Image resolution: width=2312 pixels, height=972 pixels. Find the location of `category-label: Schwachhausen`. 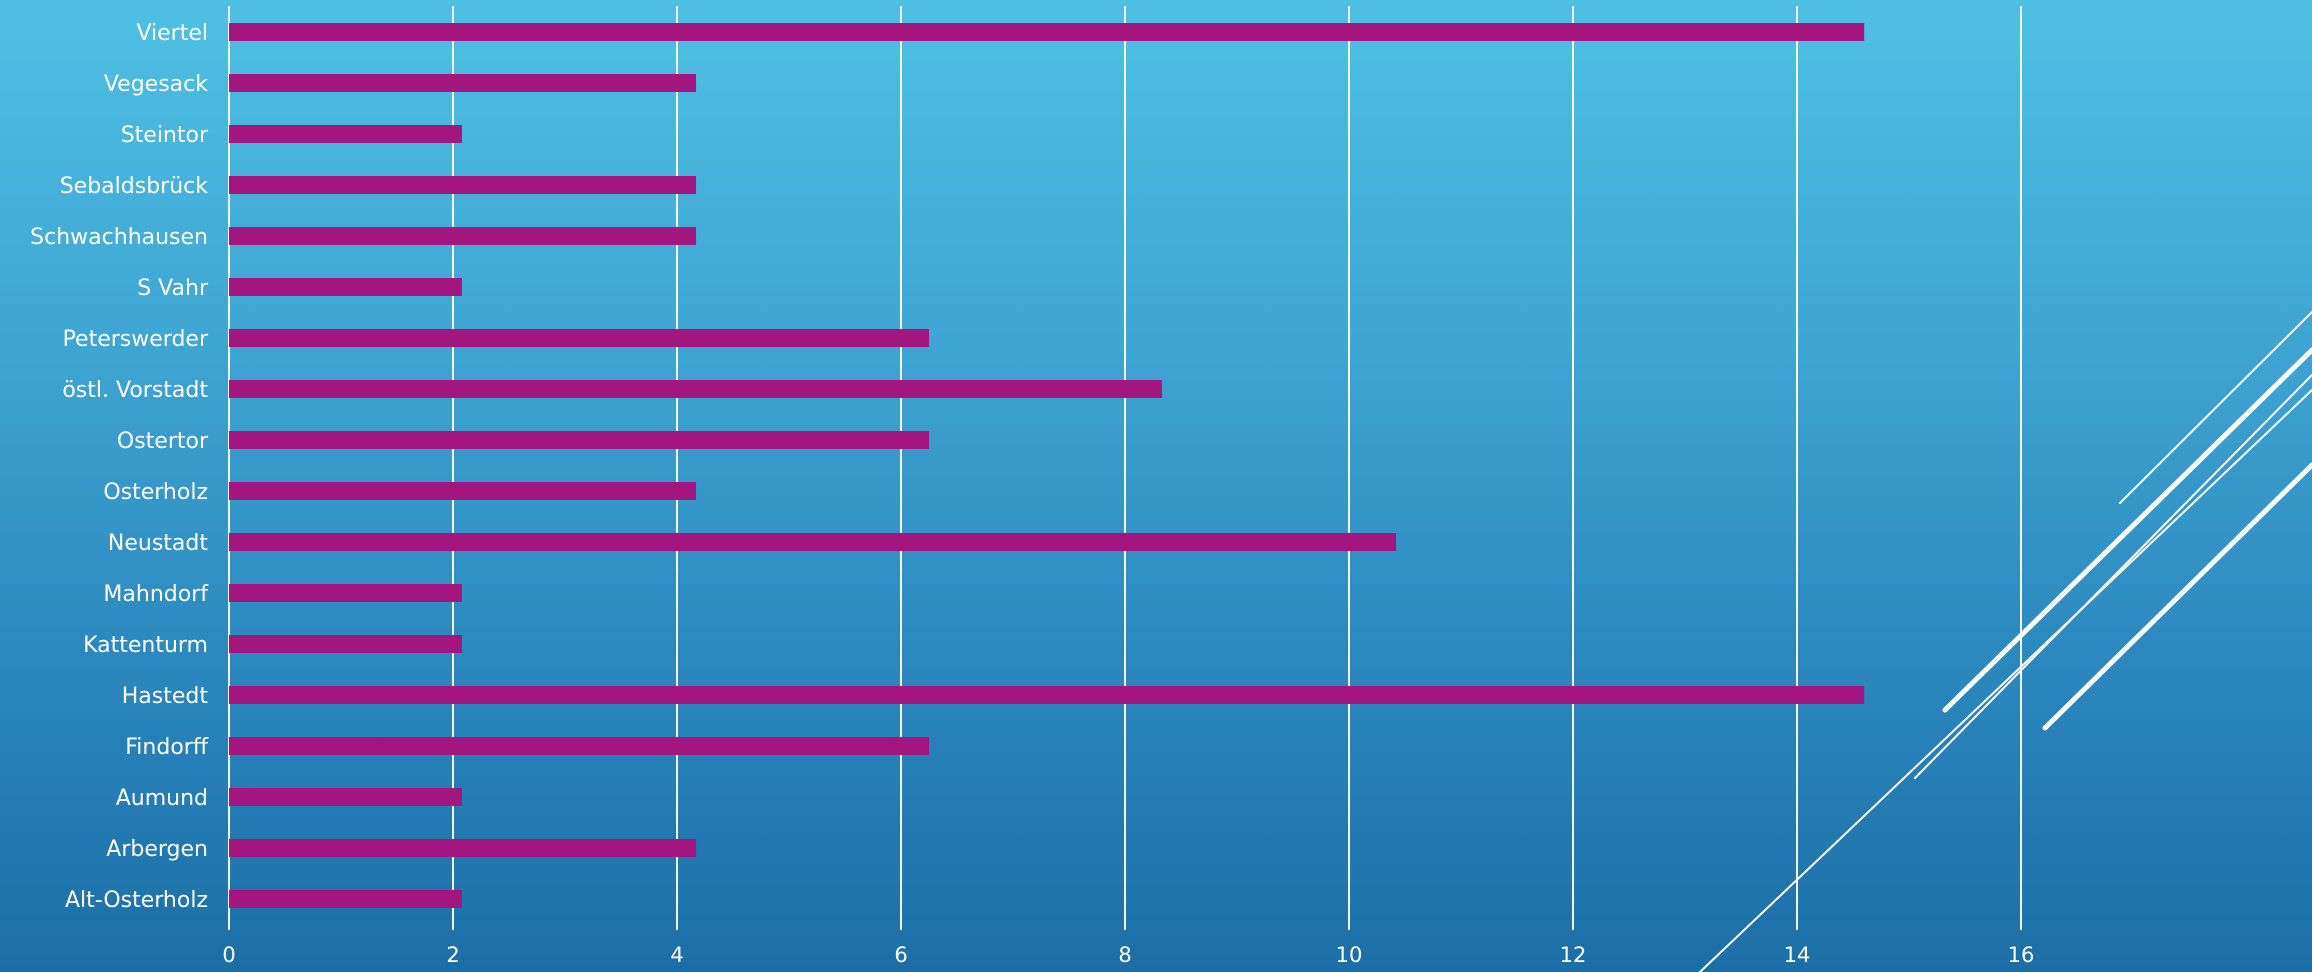

category-label: Schwachhausen is located at coordinates (119, 237).